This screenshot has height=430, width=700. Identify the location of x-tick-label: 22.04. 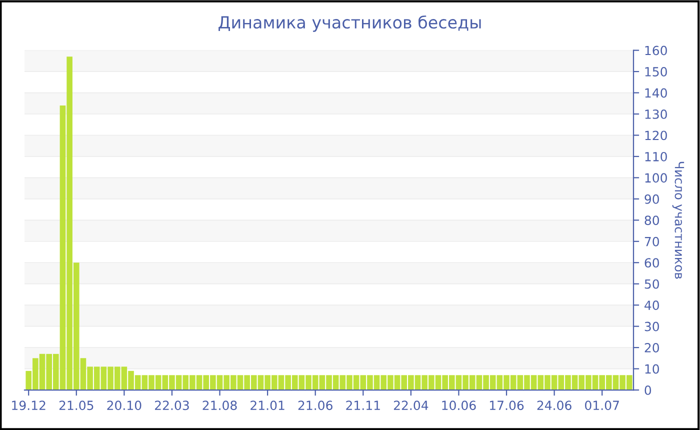
(411, 405).